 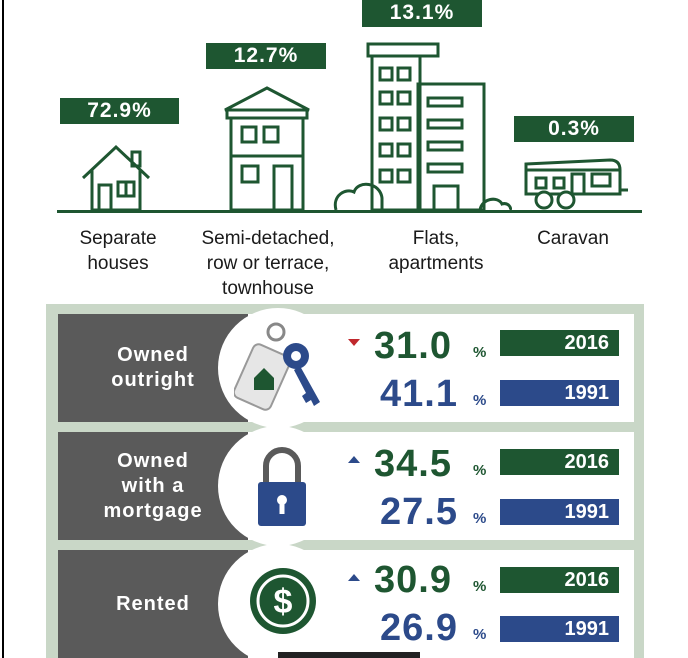 What do you see at coordinates (349, 655) in the screenshot?
I see `bottom-bar` at bounding box center [349, 655].